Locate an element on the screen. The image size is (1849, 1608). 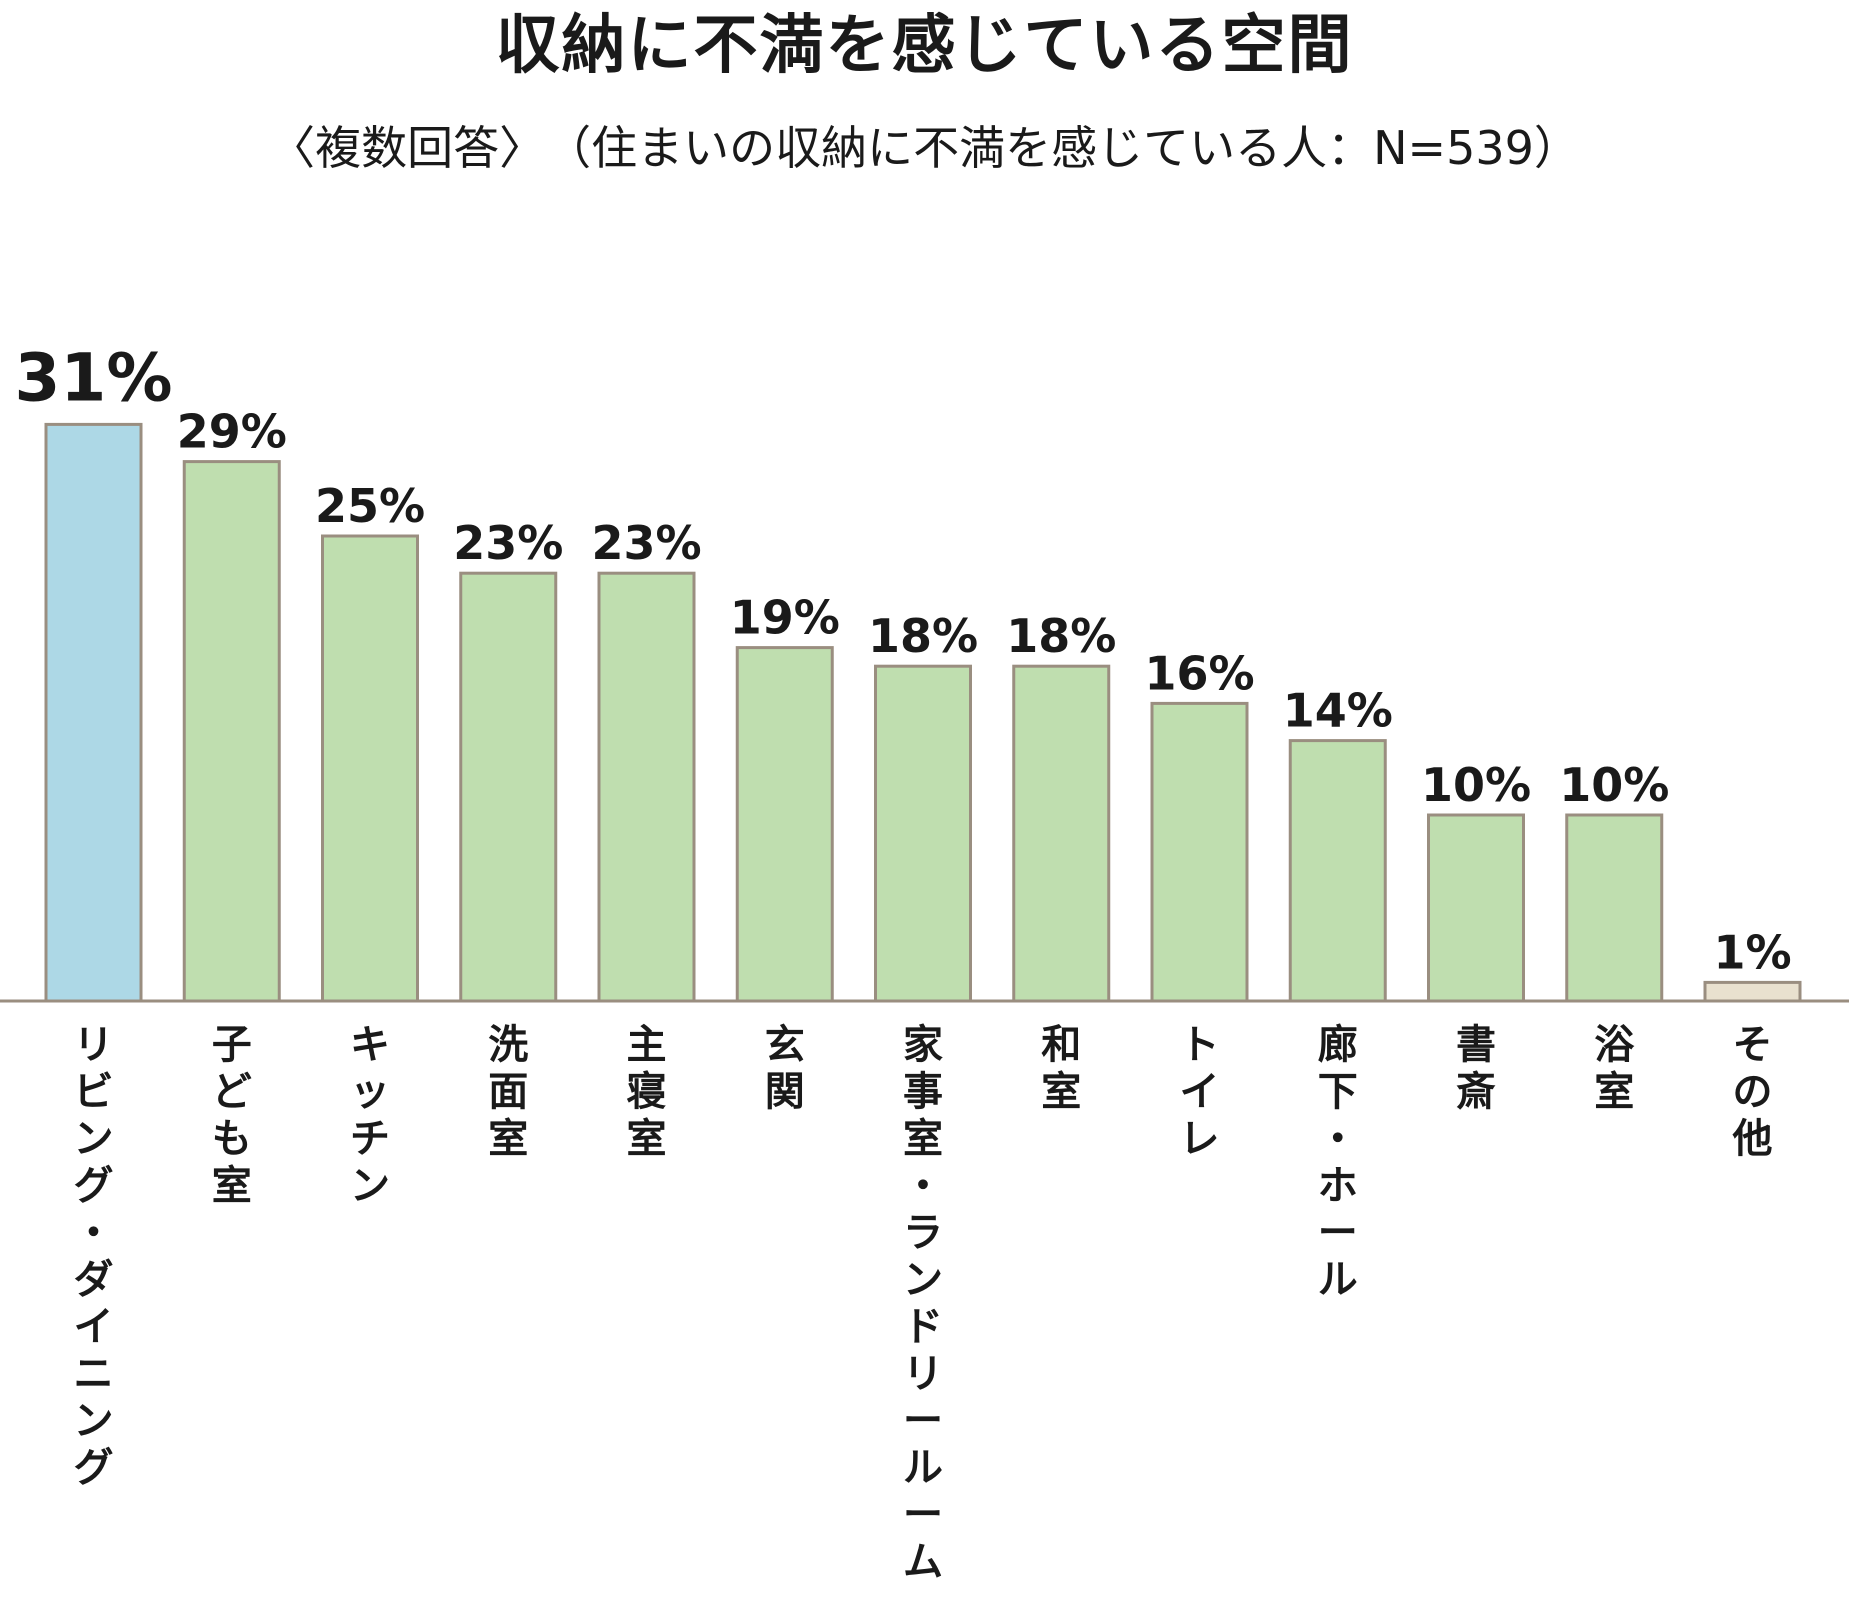
category-label-char: 和 is located at coordinates (1061, 1045).